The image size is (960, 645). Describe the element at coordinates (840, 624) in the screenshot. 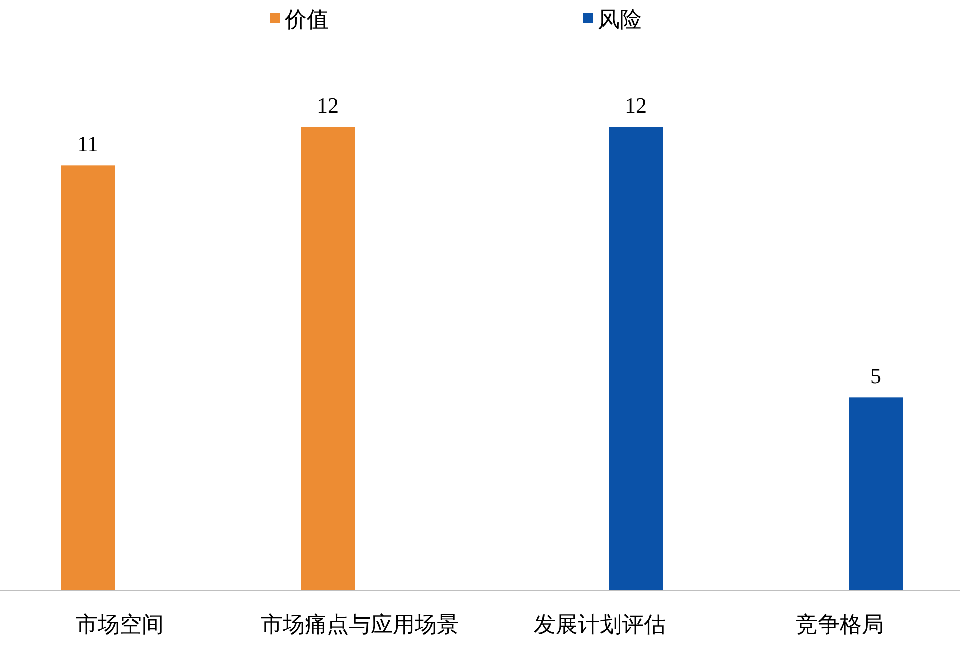

I see `x-tick-label: 竞争格局` at that location.